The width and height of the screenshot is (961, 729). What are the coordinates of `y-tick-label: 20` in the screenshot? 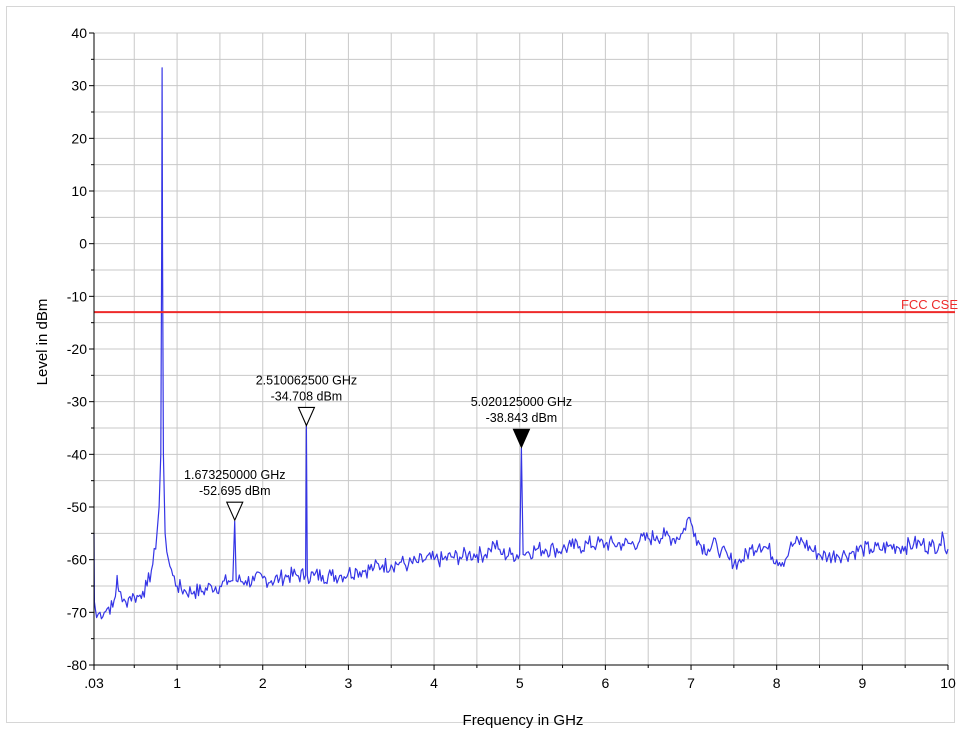 It's located at (79, 138).